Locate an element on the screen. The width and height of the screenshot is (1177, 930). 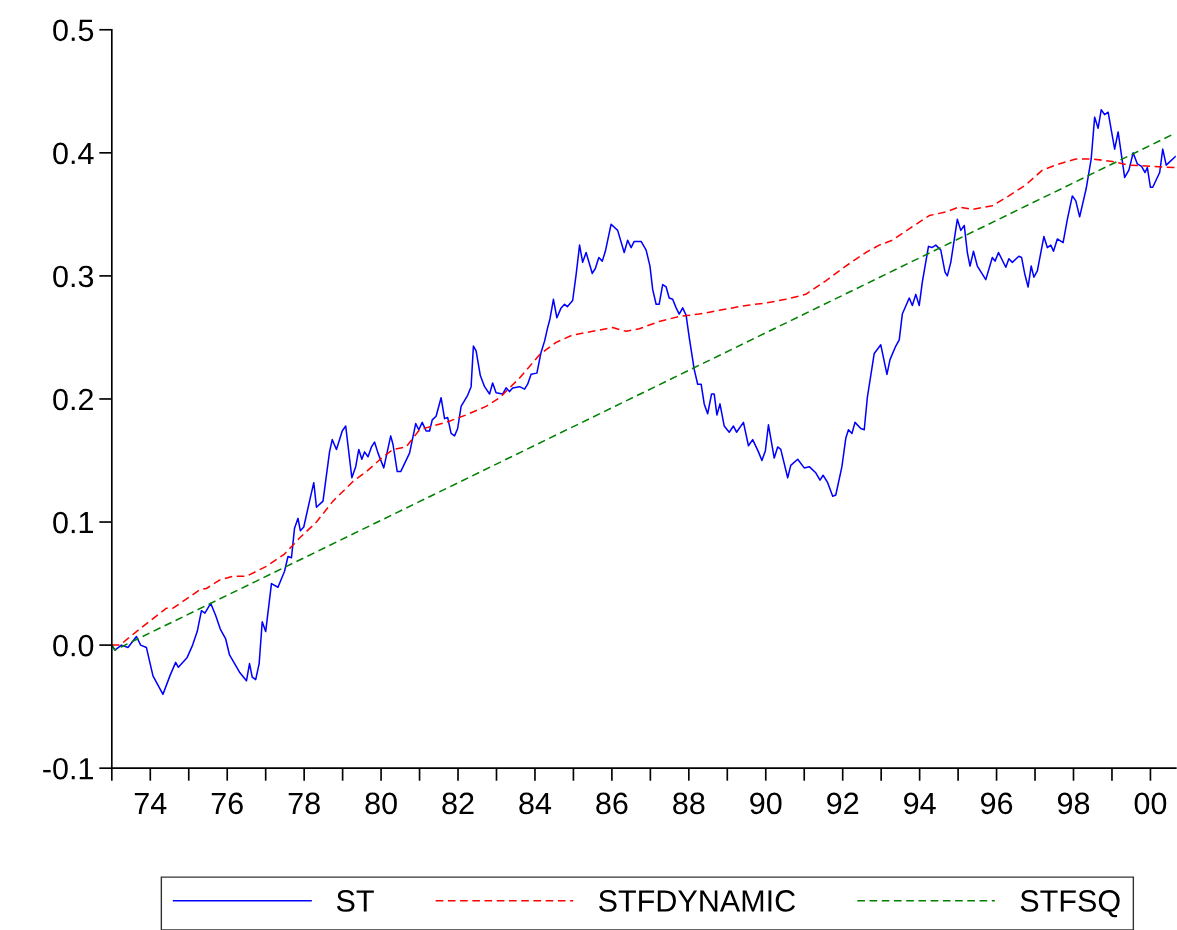
x-tick-label: 88 is located at coordinates (689, 803).